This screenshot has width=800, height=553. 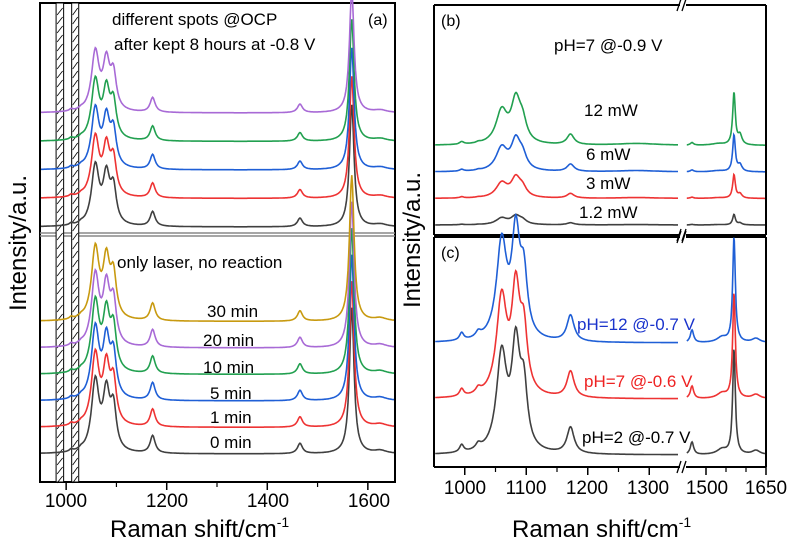 What do you see at coordinates (228, 367) in the screenshot?
I see `time-label-10: 10 min` at bounding box center [228, 367].